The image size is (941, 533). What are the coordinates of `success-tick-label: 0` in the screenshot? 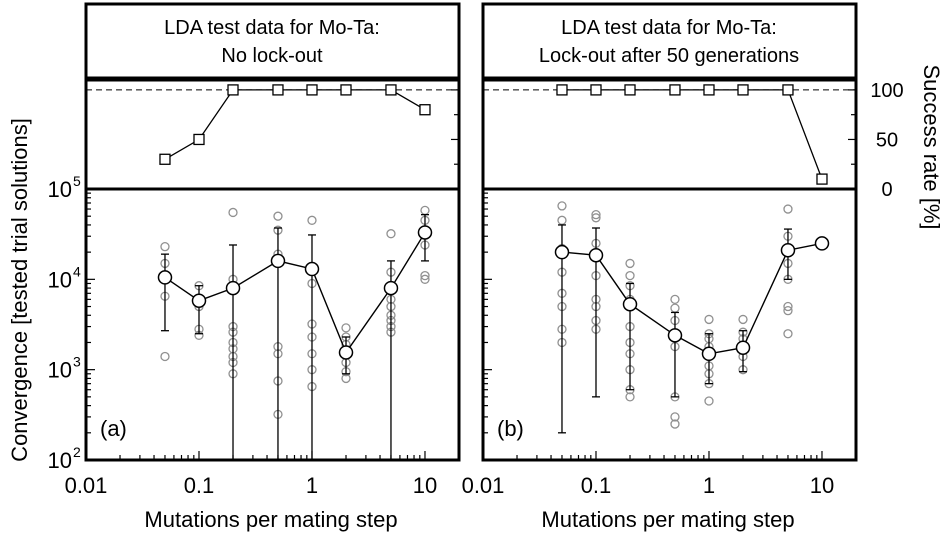 It's located at (886, 190).